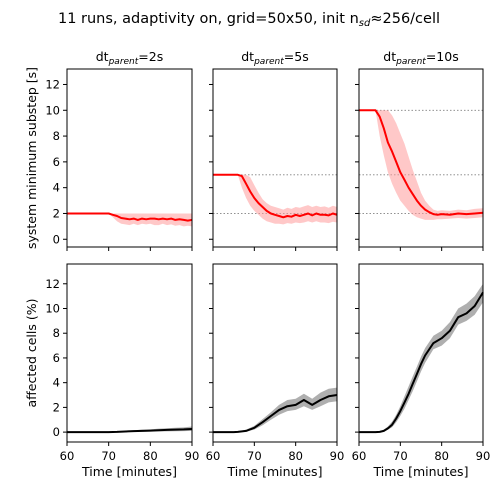 Image resolution: width=498 pixels, height=498 pixels. What do you see at coordinates (442, 56) in the screenshot?
I see `panel-title-suffix: =10s` at bounding box center [442, 56].